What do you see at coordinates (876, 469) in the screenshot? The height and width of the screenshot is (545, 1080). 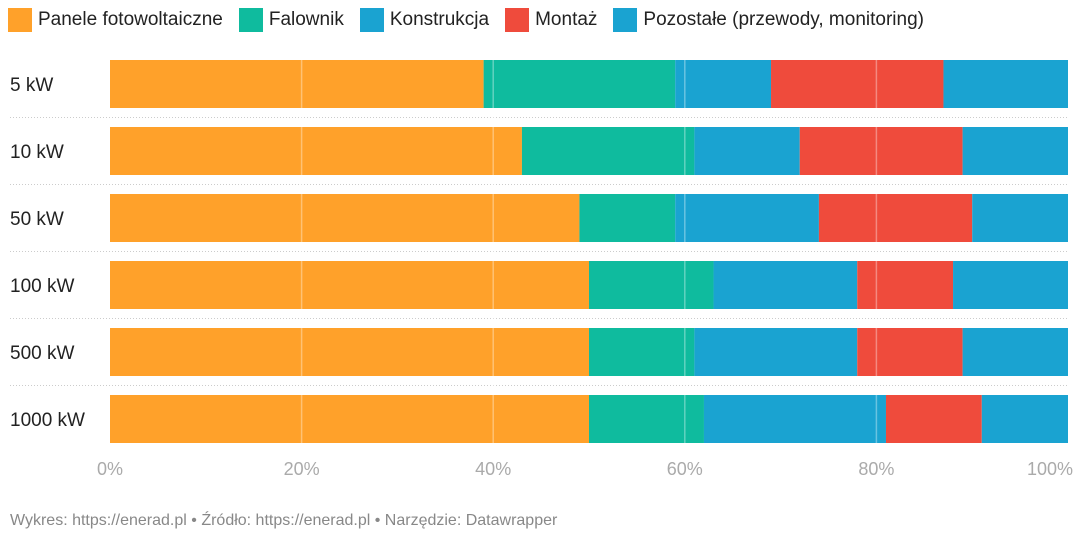 I see `x-tick-label: 80%` at bounding box center [876, 469].